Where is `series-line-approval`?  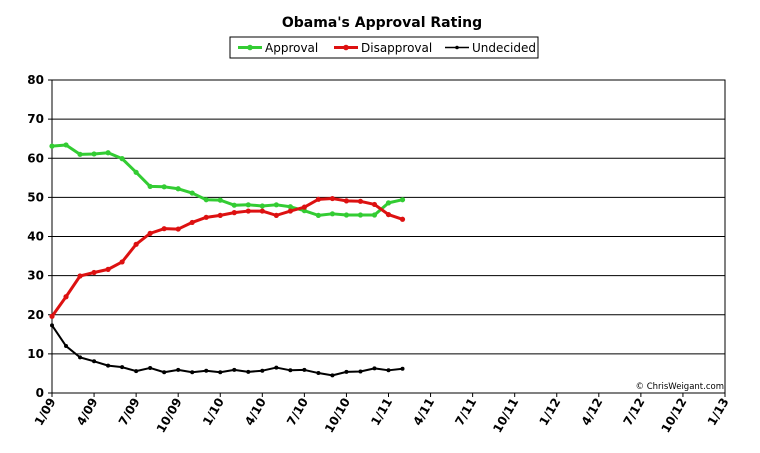
series-line-approval is located at coordinates (227, 180).